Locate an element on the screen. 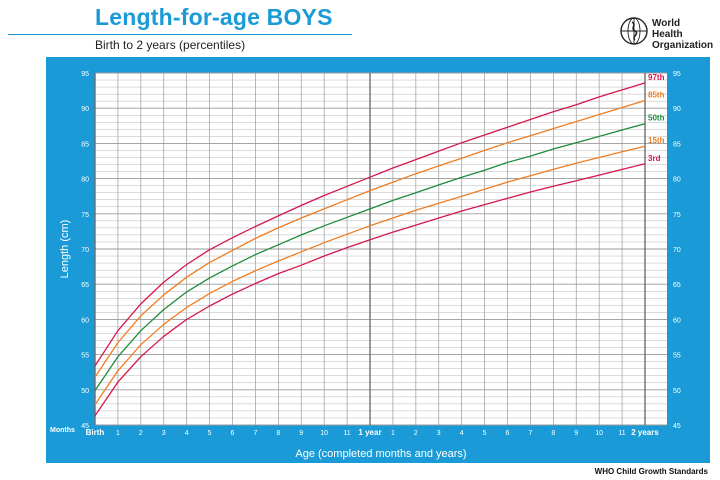  x-axis-label: Age (completed months and years) is located at coordinates (380, 454).